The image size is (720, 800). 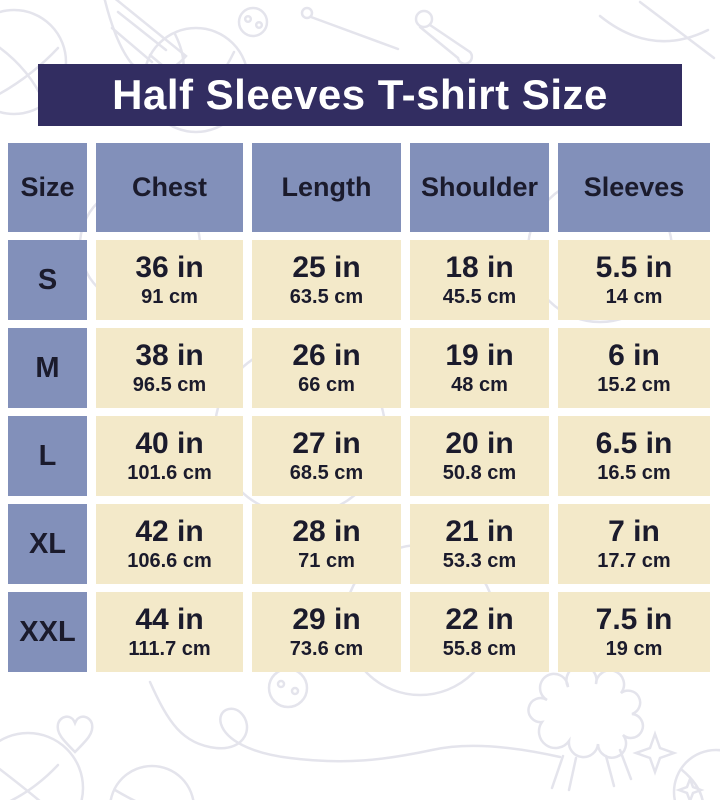 What do you see at coordinates (634, 444) in the screenshot?
I see `value-inches: 6.5 in` at bounding box center [634, 444].